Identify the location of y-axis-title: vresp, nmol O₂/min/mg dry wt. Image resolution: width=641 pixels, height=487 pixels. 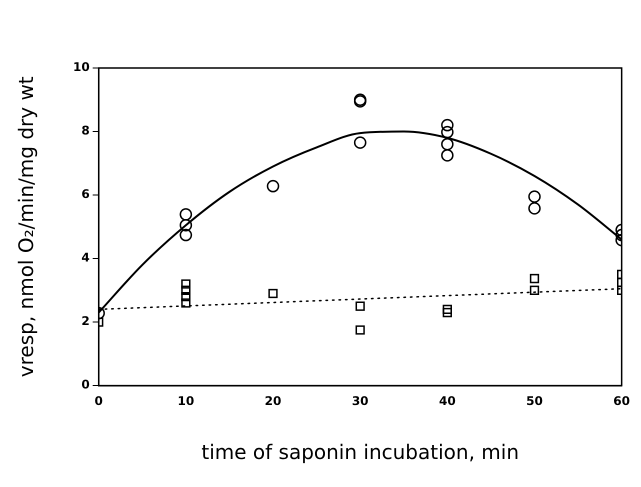
(26, 227).